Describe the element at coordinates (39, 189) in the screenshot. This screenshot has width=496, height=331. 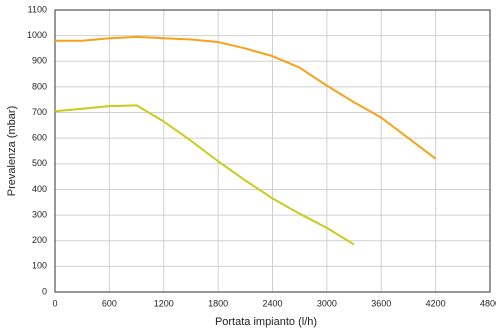
I see `y-tick-label: 400` at that location.